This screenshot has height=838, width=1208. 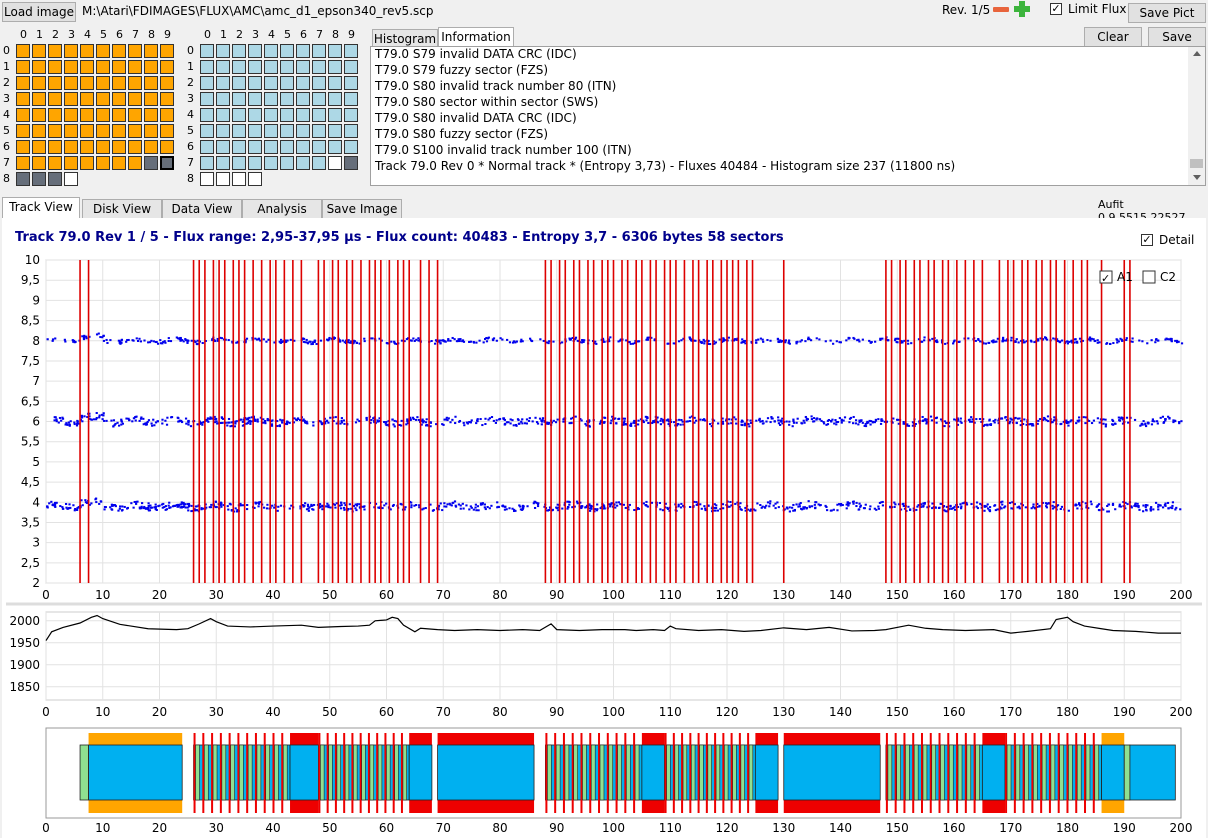 What do you see at coordinates (1197, 53) in the screenshot?
I see `scroll-up-icon` at bounding box center [1197, 53].